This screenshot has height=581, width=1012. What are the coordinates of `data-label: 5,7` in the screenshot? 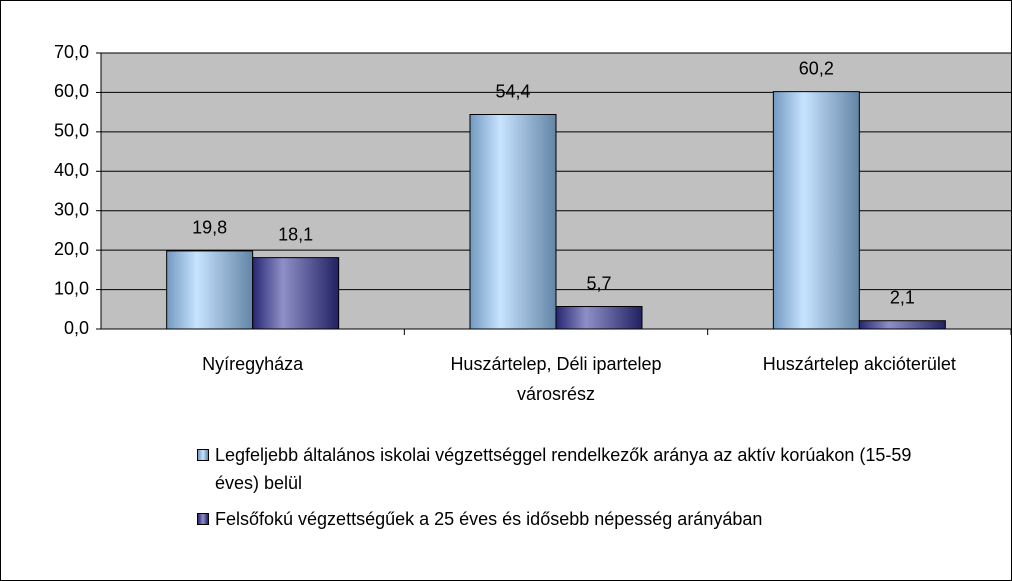 It's located at (598, 283).